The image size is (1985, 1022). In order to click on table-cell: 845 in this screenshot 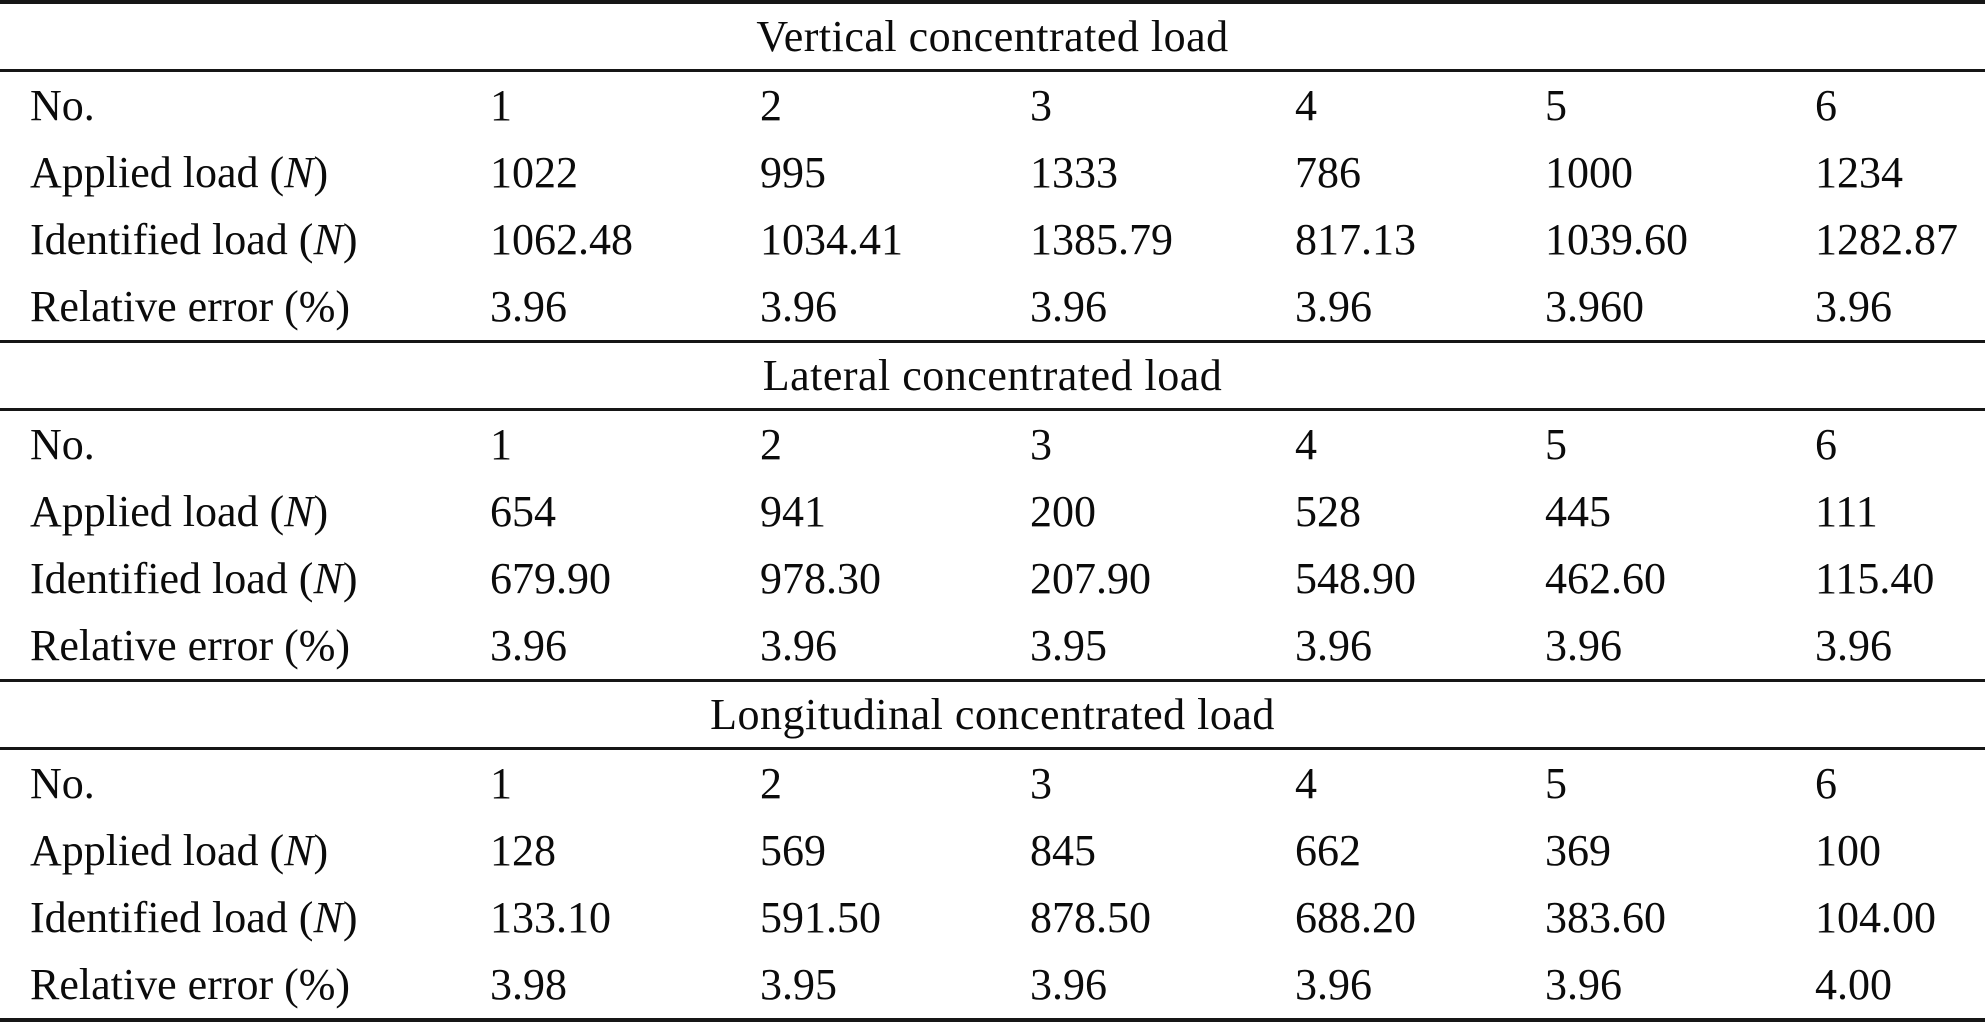, I will do `click(1063, 850)`.